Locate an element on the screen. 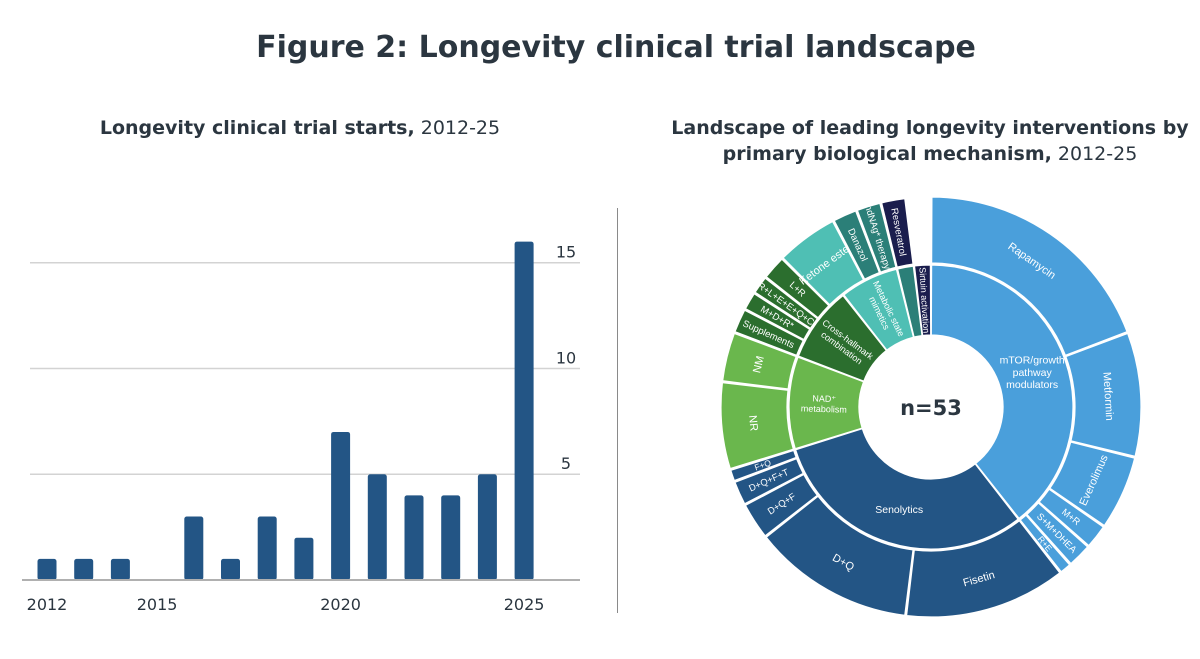 The height and width of the screenshot is (659, 1200). sunburst-outer-label: Metformin is located at coordinates (1107, 397).